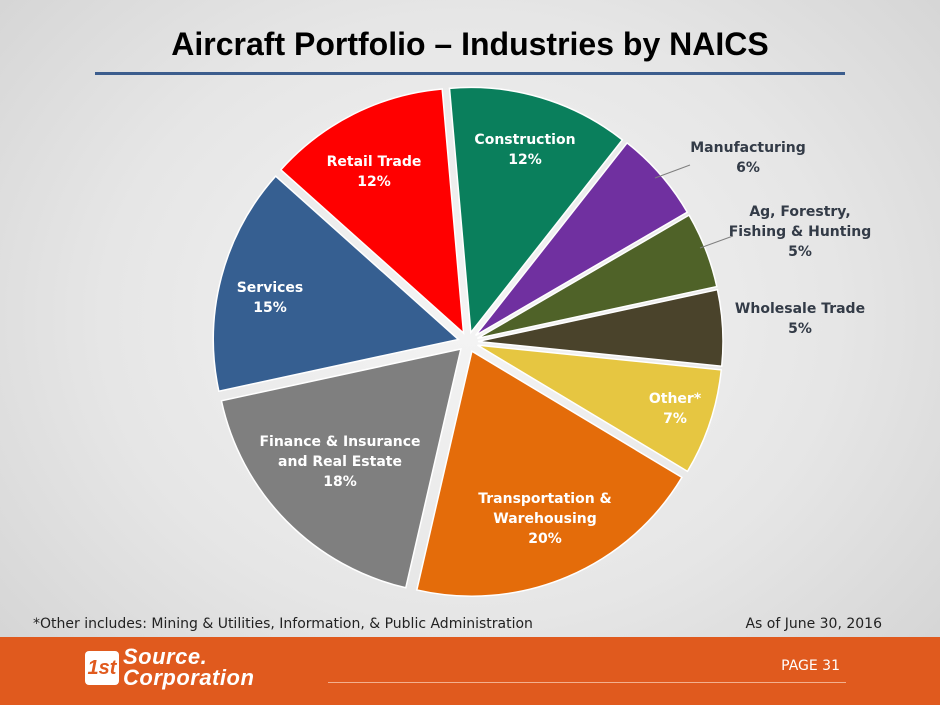  I want to click on slice-label-line: Services, so click(270, 288).